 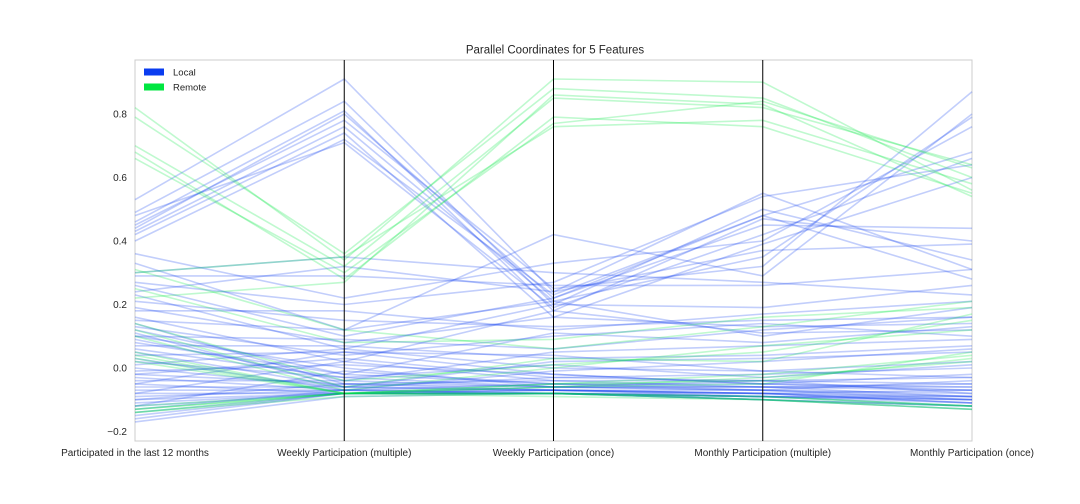 What do you see at coordinates (554, 453) in the screenshot?
I see `feature-axis-label: Weekly Participation (once)` at bounding box center [554, 453].